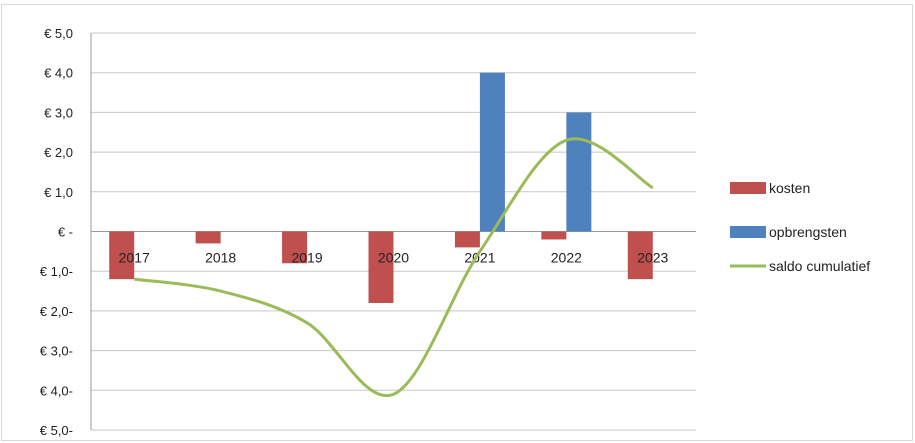  I want to click on legend: kosten opbrengsten saldo cumulatief, so click(800, 227).